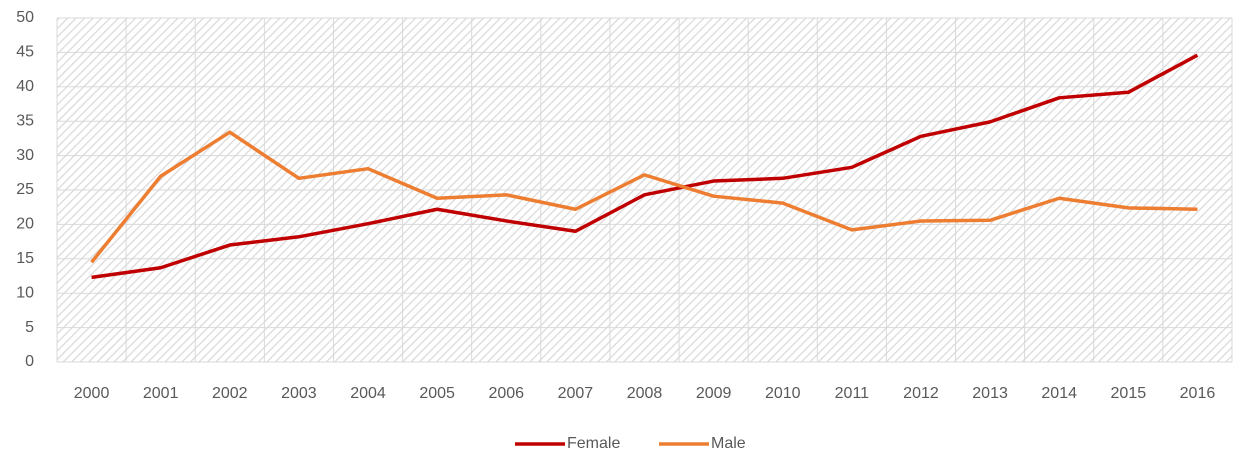 This screenshot has height=453, width=1241. Describe the element at coordinates (506, 393) in the screenshot. I see `x-tick-label: 2006` at that location.